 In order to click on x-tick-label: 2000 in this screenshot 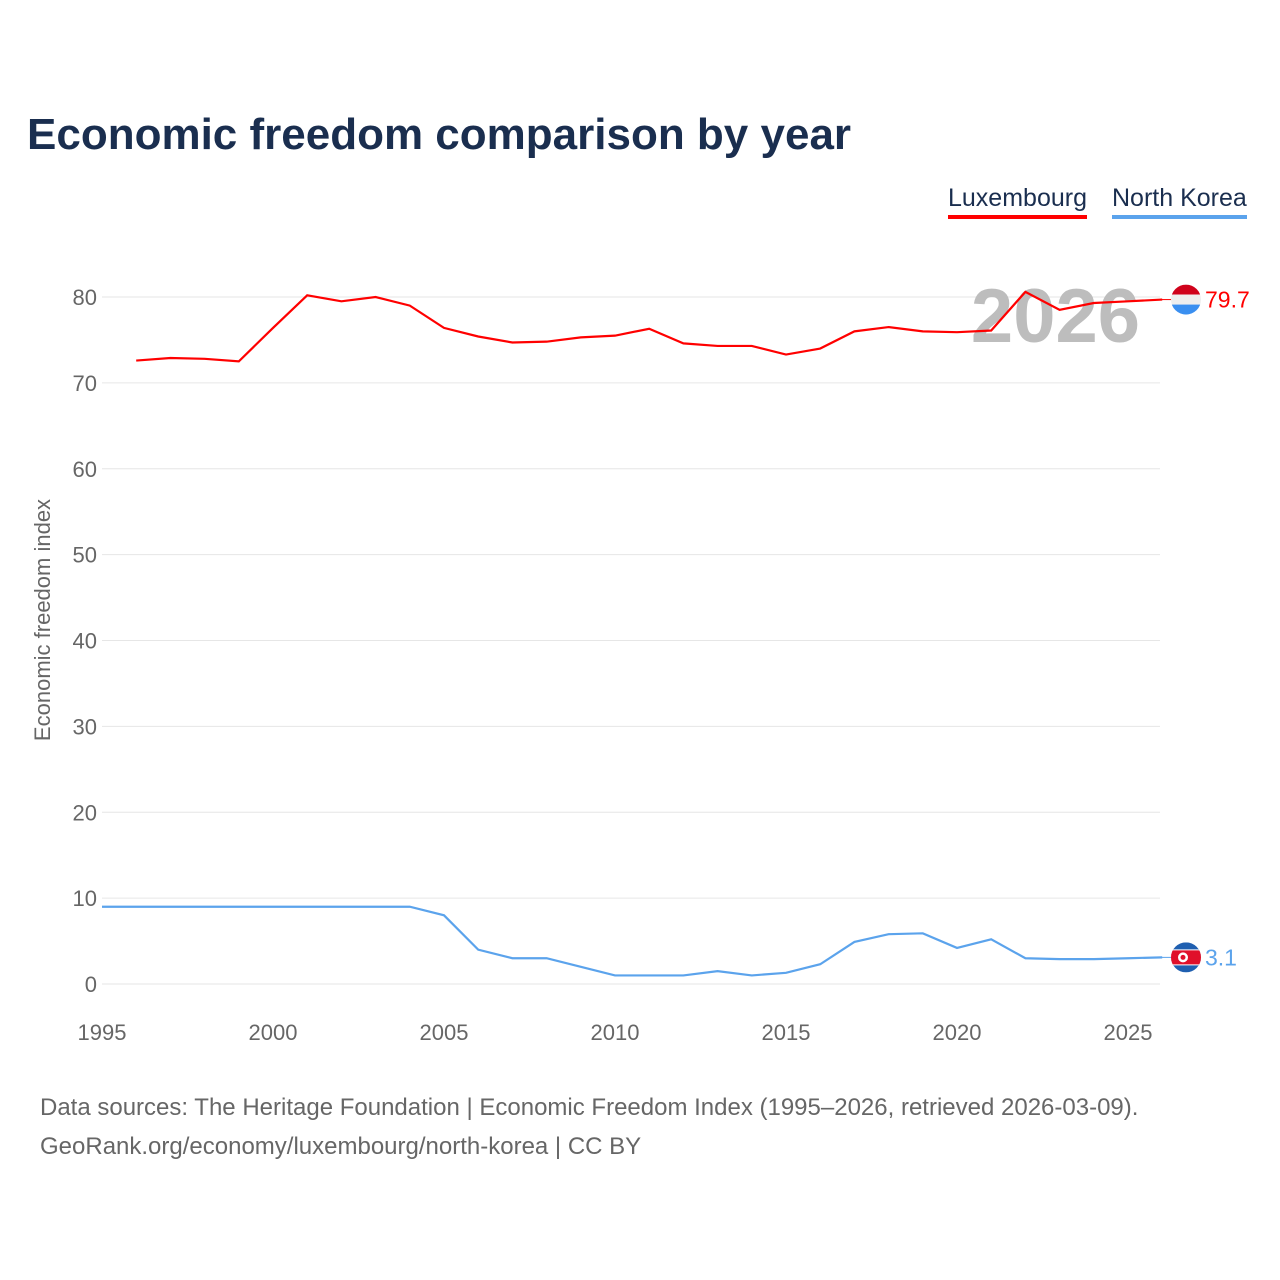, I will do `click(273, 1032)`.